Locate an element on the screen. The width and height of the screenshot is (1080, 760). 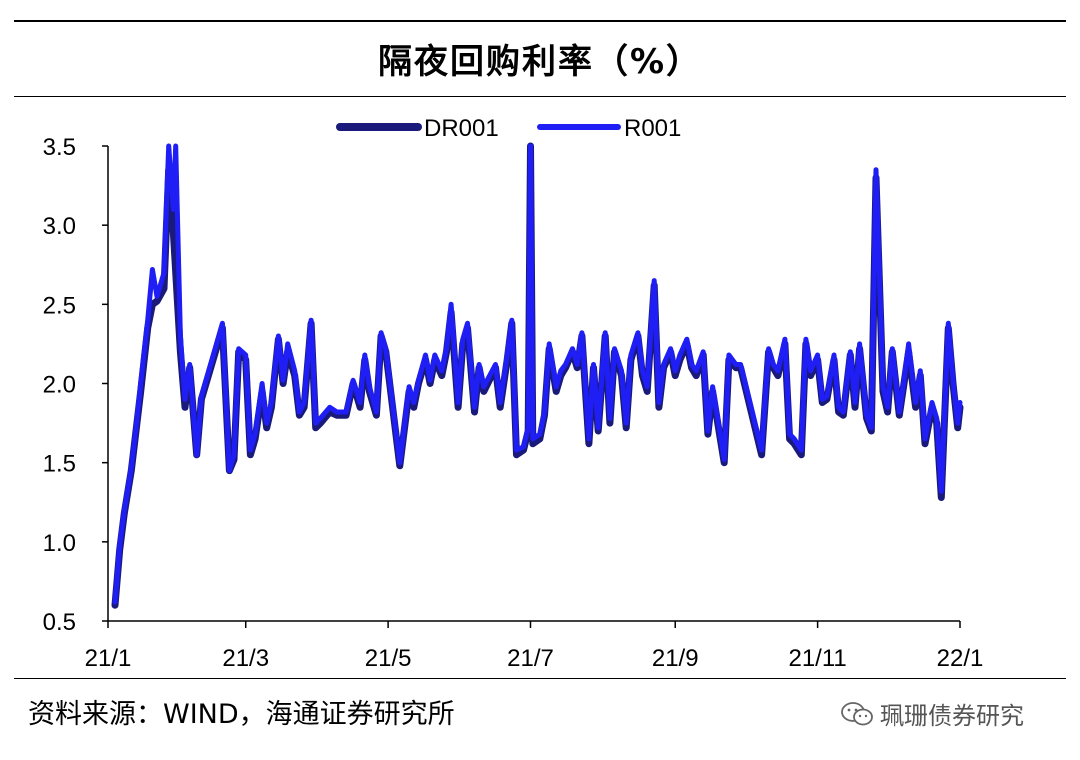
chart-title: 隔夜回购利率（%） is located at coordinates (540, 62).